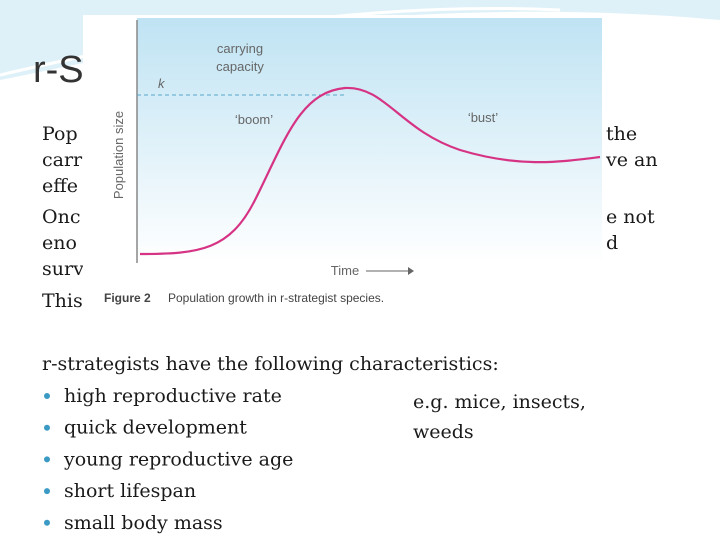 The image size is (720, 540). Describe the element at coordinates (411, 271) in the screenshot. I see `x-arrow-head` at that location.